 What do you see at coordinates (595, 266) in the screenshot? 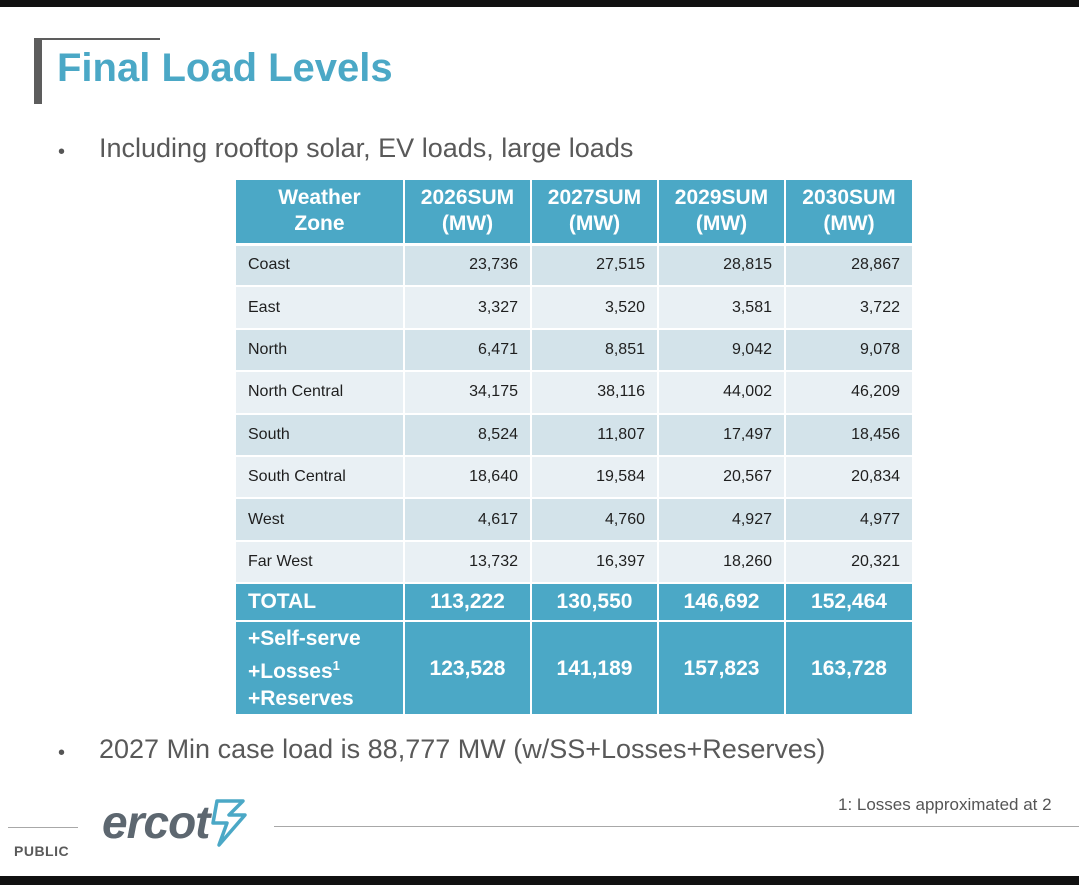
I see `value-cell: 27,515` at bounding box center [595, 266].